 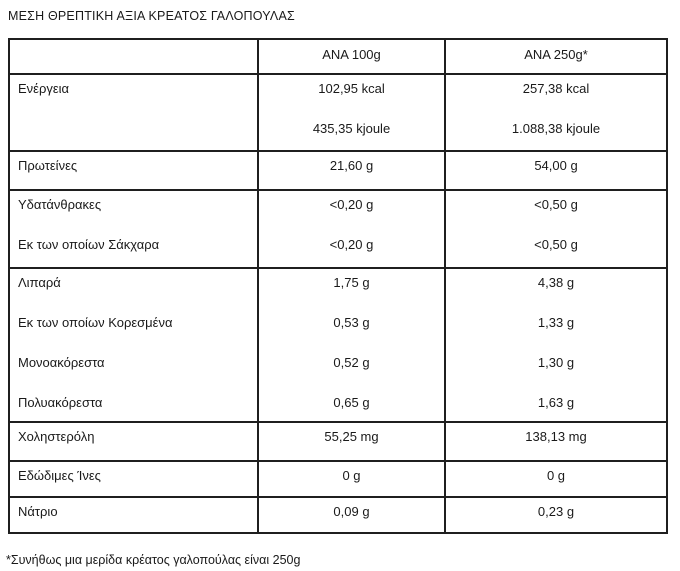 I want to click on table-row-cholesterol: Χοληστερόλη 55,25 mg 138,13 mg, so click(x=338, y=440).